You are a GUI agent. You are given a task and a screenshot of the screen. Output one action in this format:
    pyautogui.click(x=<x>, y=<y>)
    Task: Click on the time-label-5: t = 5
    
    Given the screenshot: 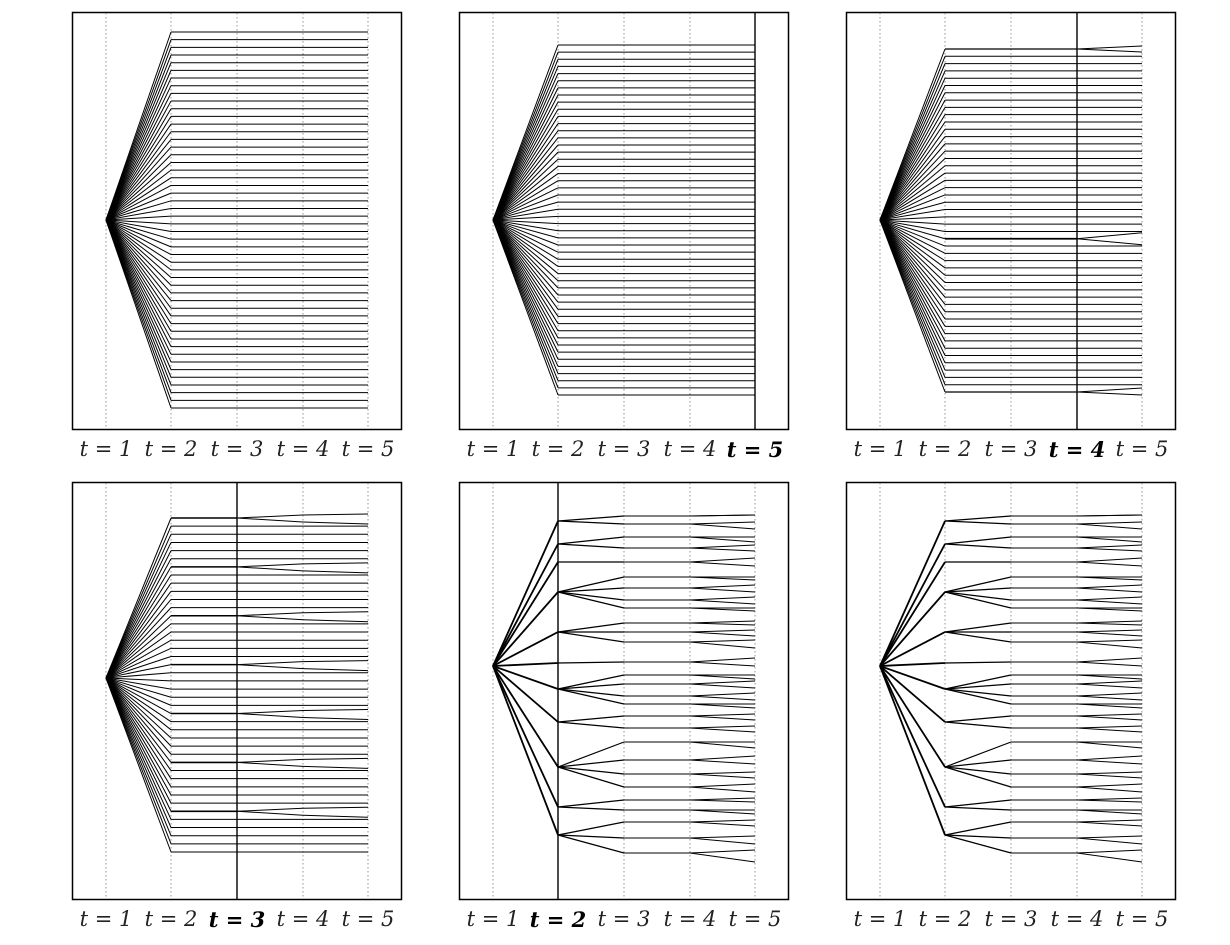 What is the action you would take?
    pyautogui.click(x=368, y=919)
    